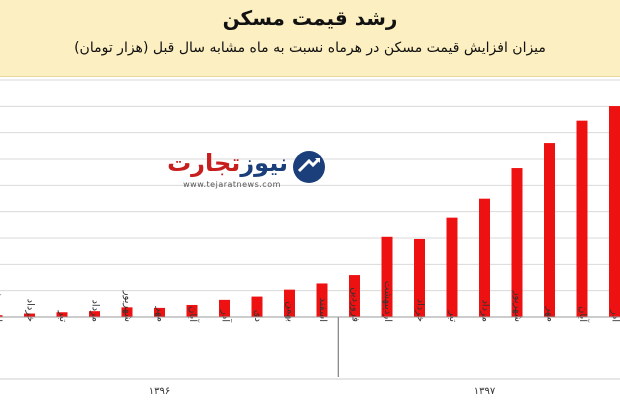 The image size is (620, 402). What do you see at coordinates (257, 316) in the screenshot?
I see `month-label: دی` at bounding box center [257, 316].